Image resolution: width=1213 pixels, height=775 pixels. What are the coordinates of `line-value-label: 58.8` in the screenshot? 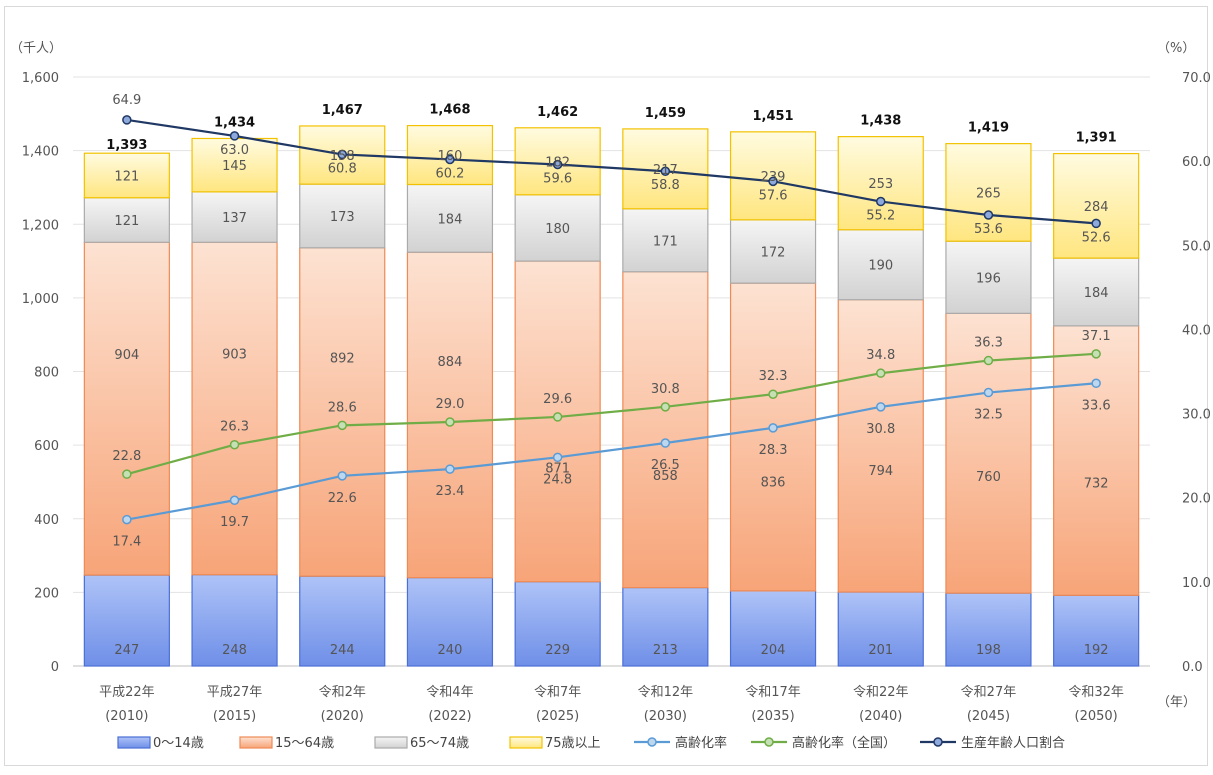 It's located at (665, 185).